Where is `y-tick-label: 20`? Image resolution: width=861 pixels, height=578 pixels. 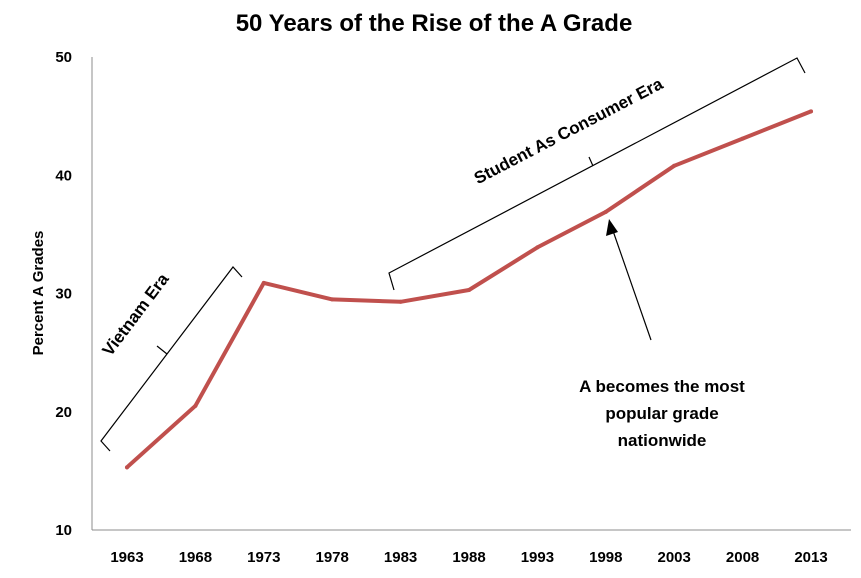 y-tick-label: 20 is located at coordinates (63, 412).